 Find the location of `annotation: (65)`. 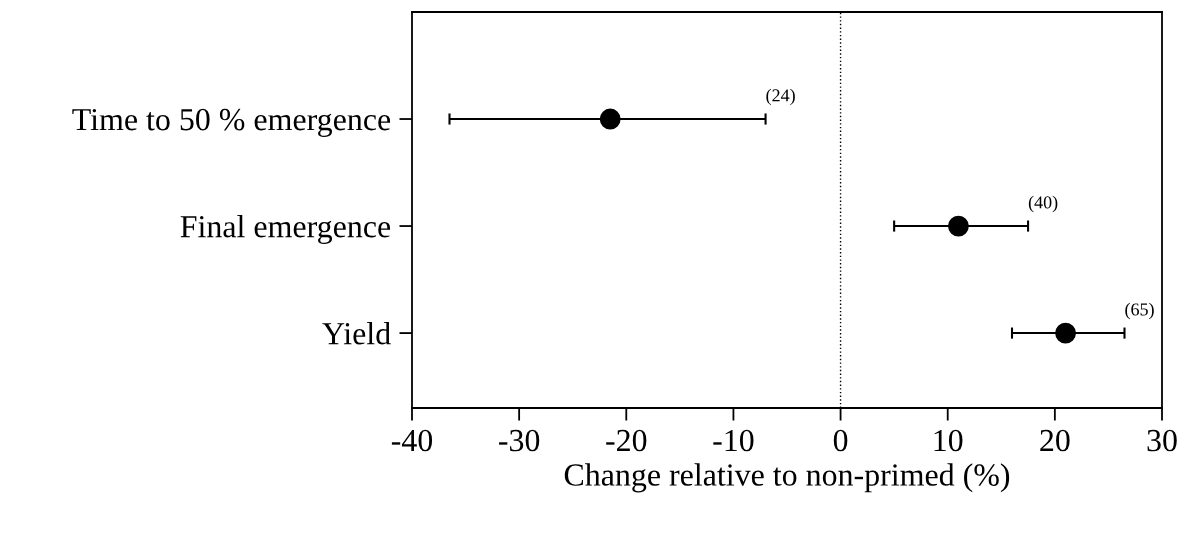

annotation: (65) is located at coordinates (1139, 311).